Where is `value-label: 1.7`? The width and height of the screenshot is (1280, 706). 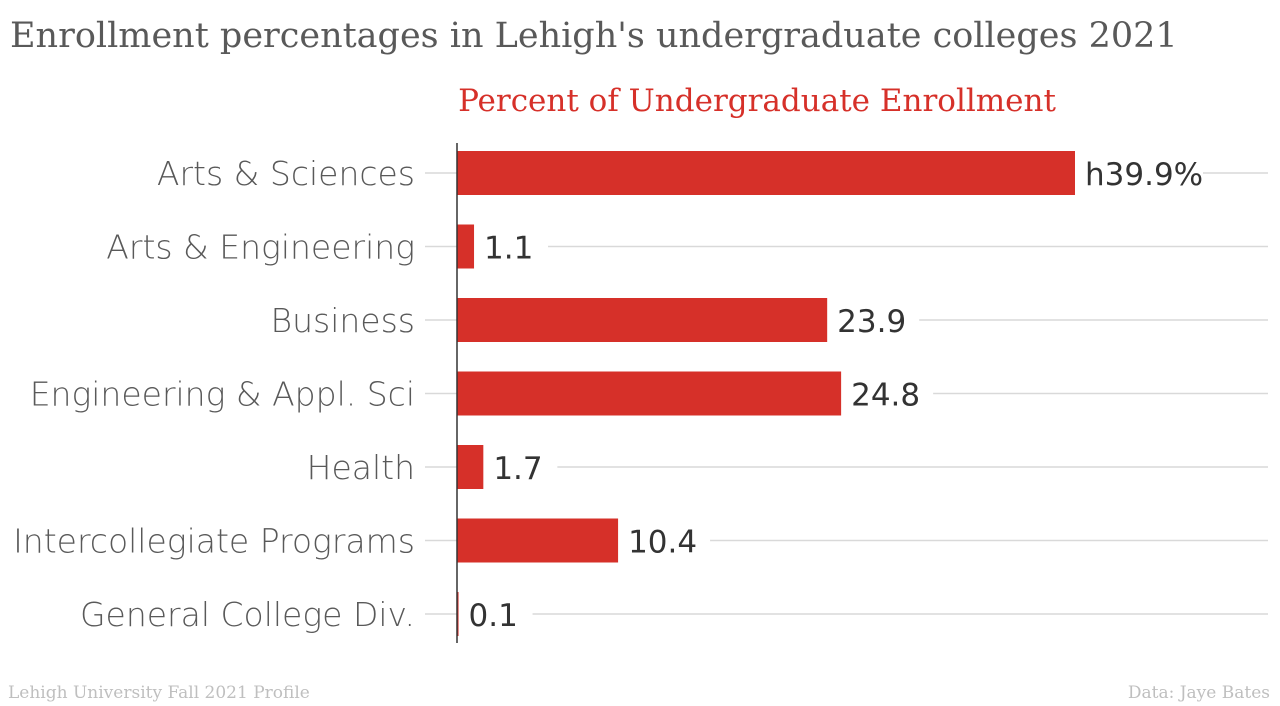 value-label: 1.7 is located at coordinates (517, 469).